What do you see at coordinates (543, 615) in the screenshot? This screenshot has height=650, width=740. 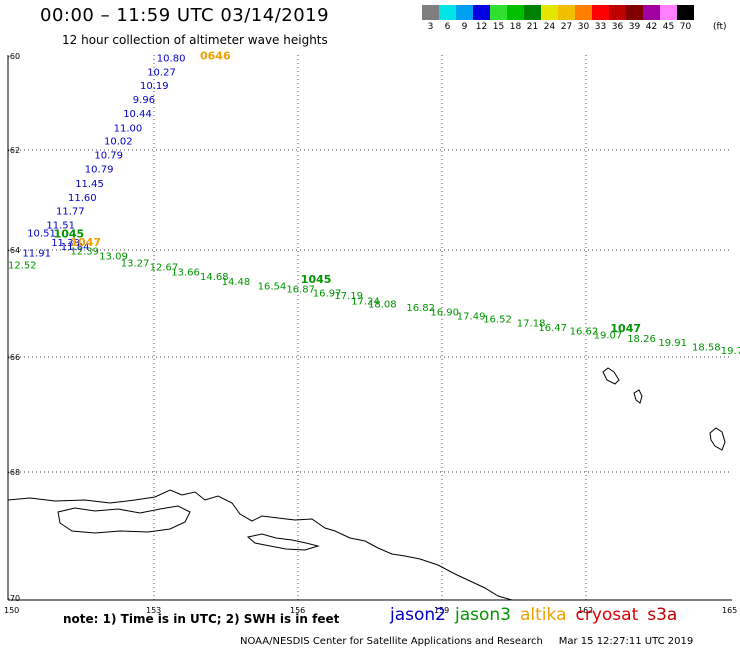 I see `mission-altika: altika` at bounding box center [543, 615].